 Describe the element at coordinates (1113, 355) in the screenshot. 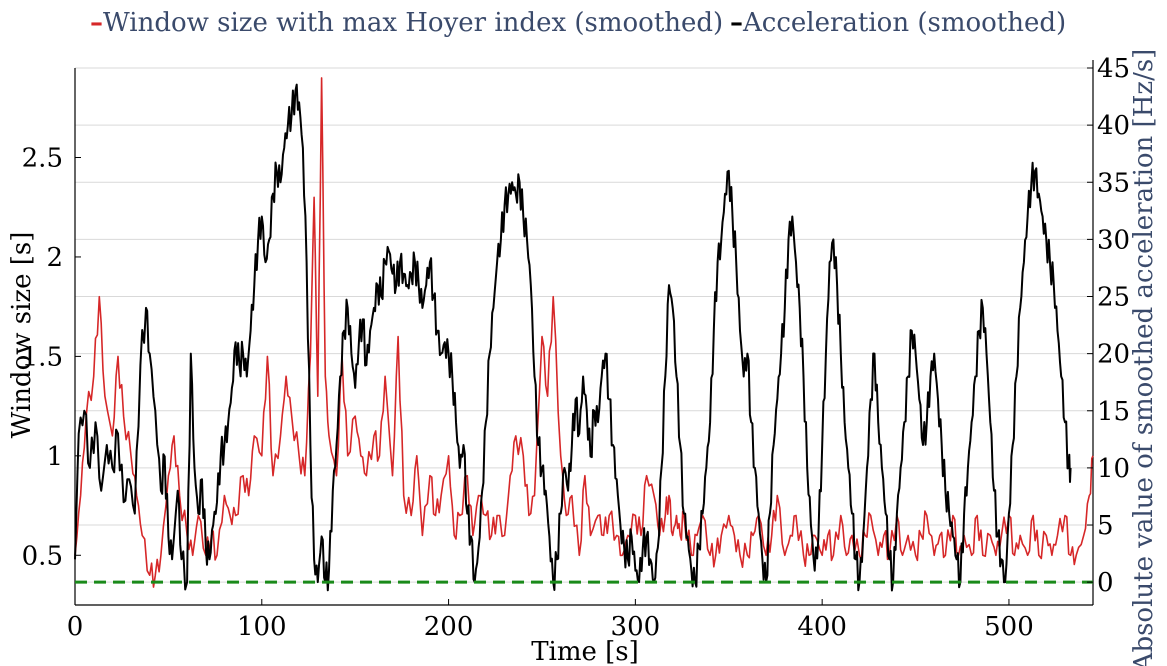

I see `y-right-tick-label: 20` at that location.